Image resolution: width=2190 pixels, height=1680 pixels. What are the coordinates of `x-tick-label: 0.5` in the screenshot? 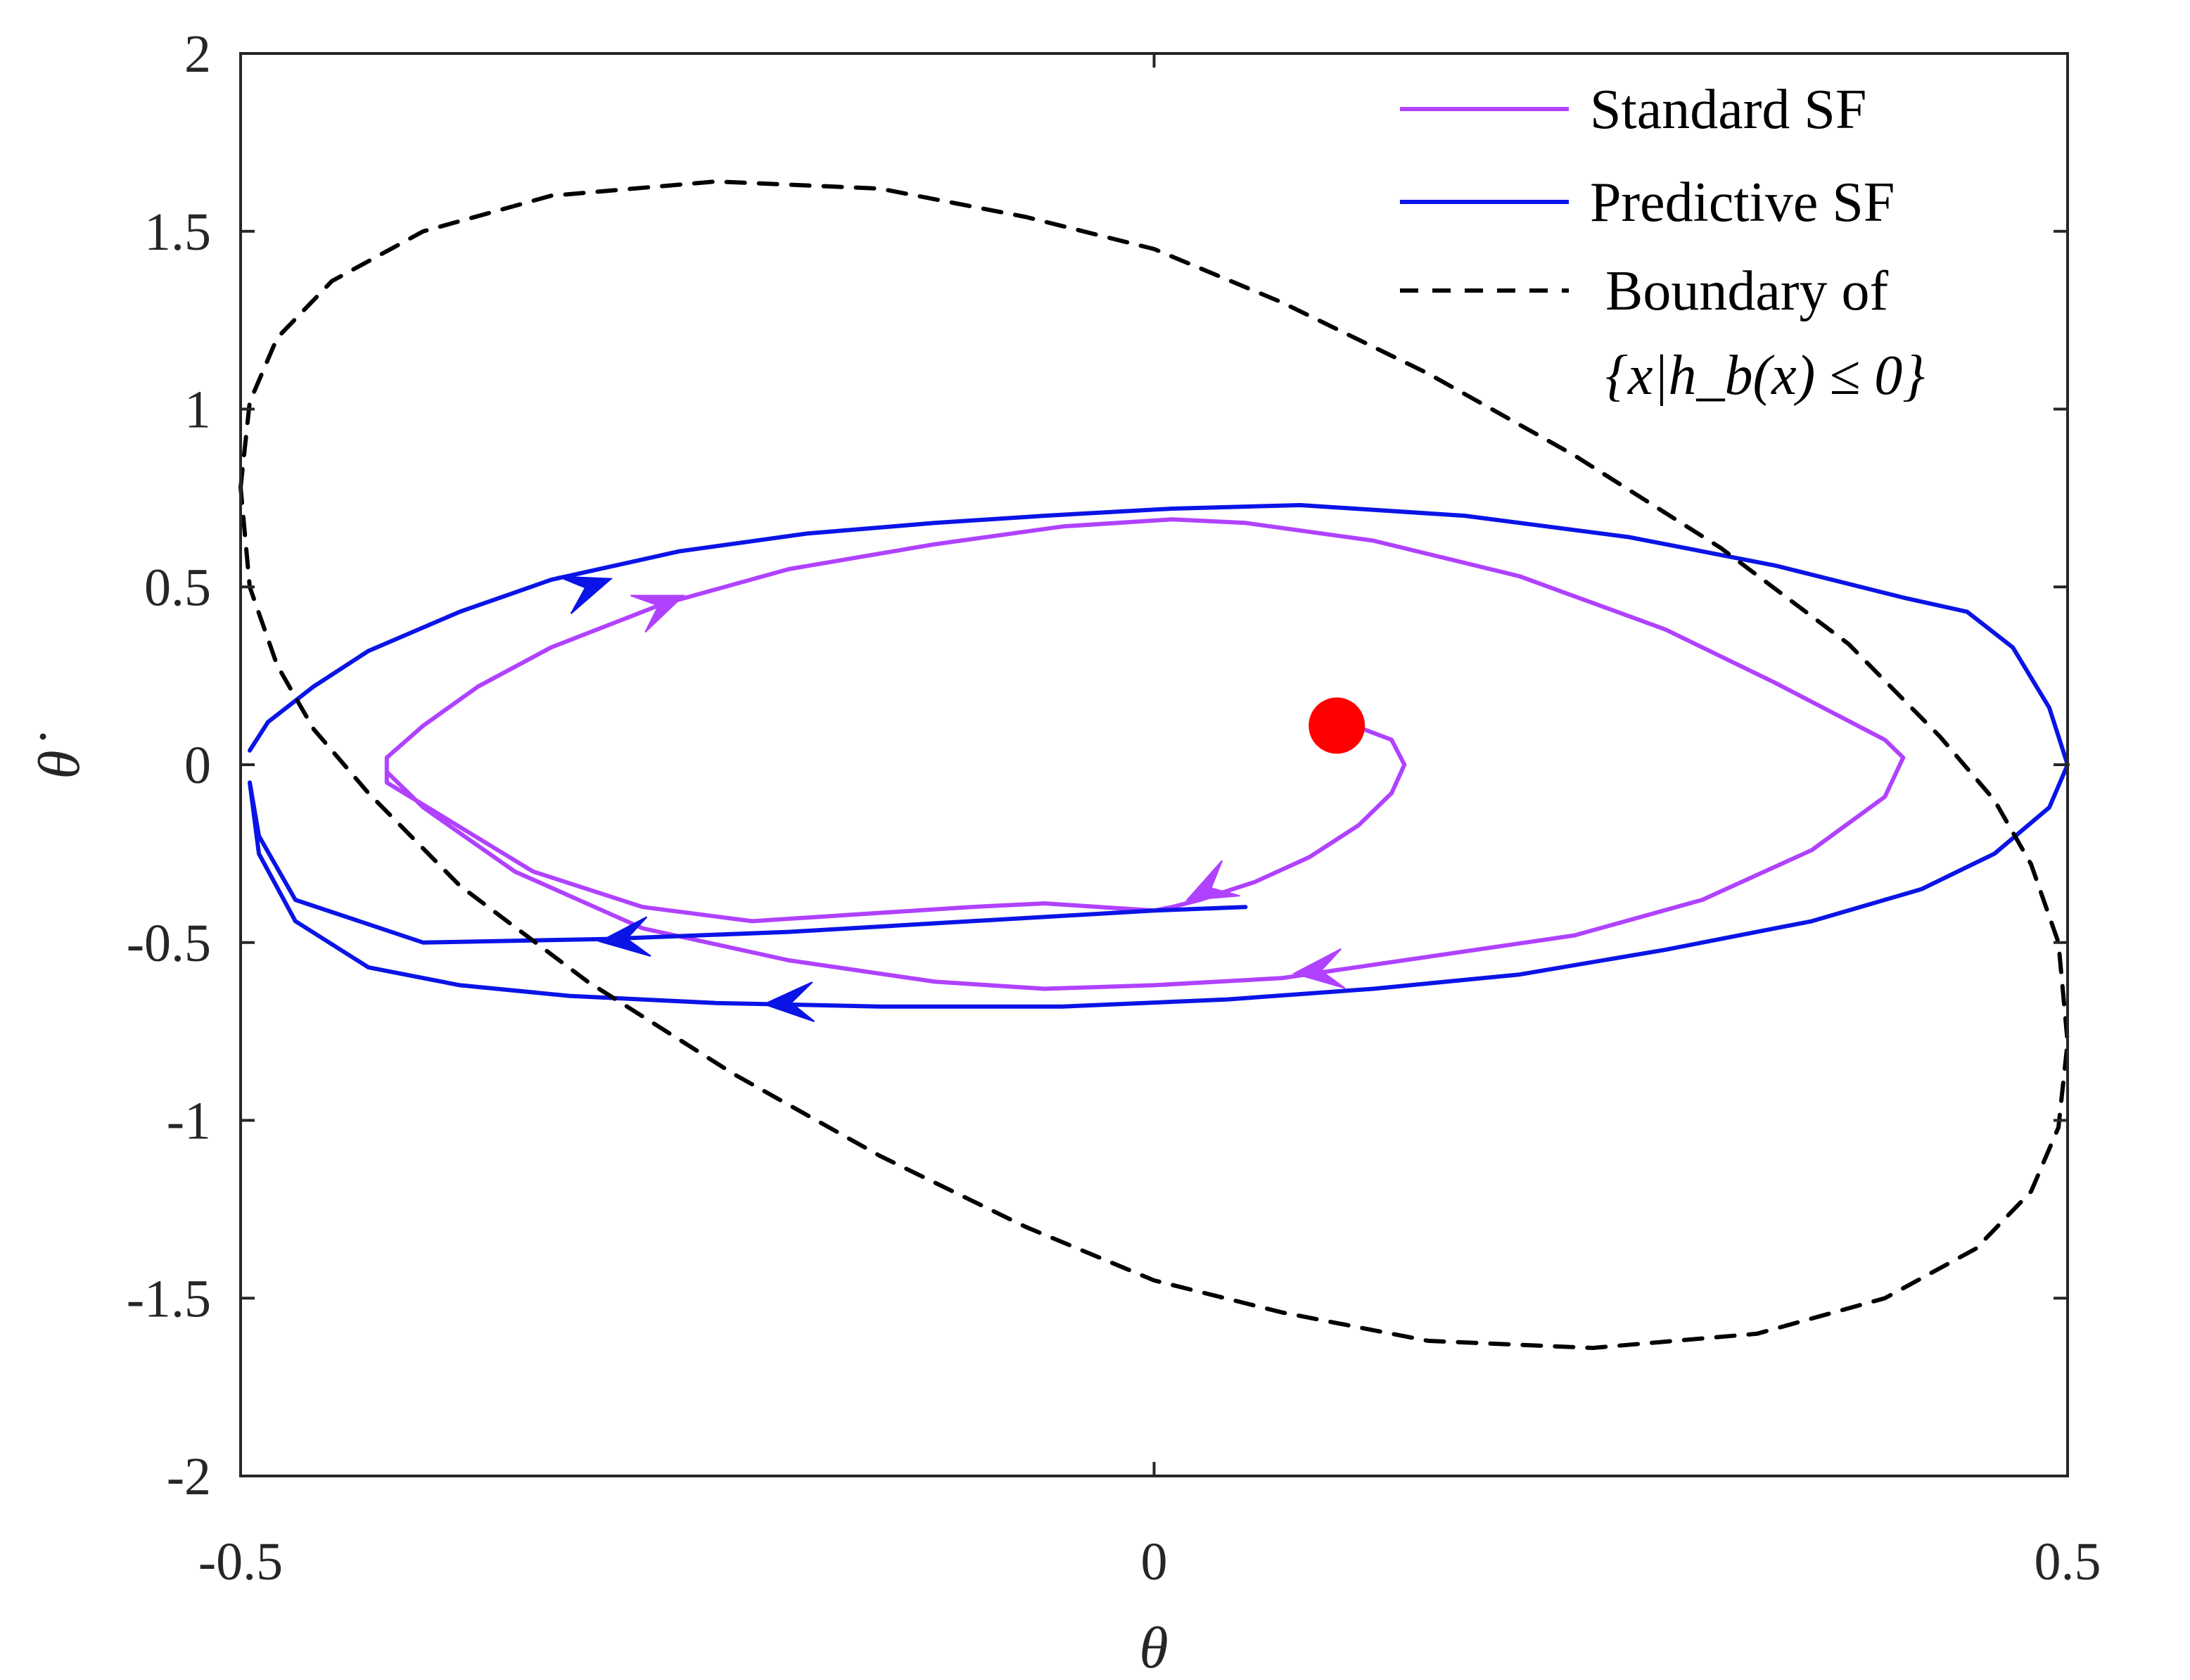 It's located at (2068, 1562).